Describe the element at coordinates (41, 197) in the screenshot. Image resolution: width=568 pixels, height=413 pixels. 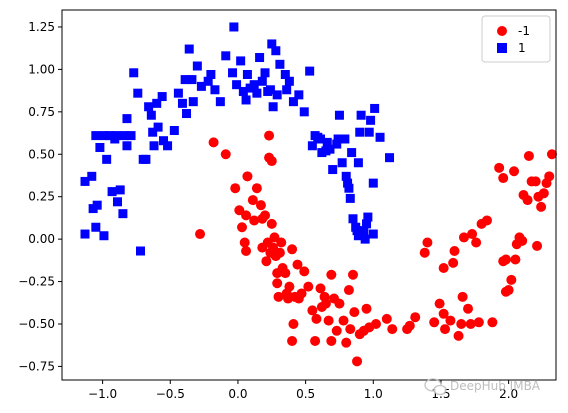
I see `y-tick-label: 0.25` at that location.